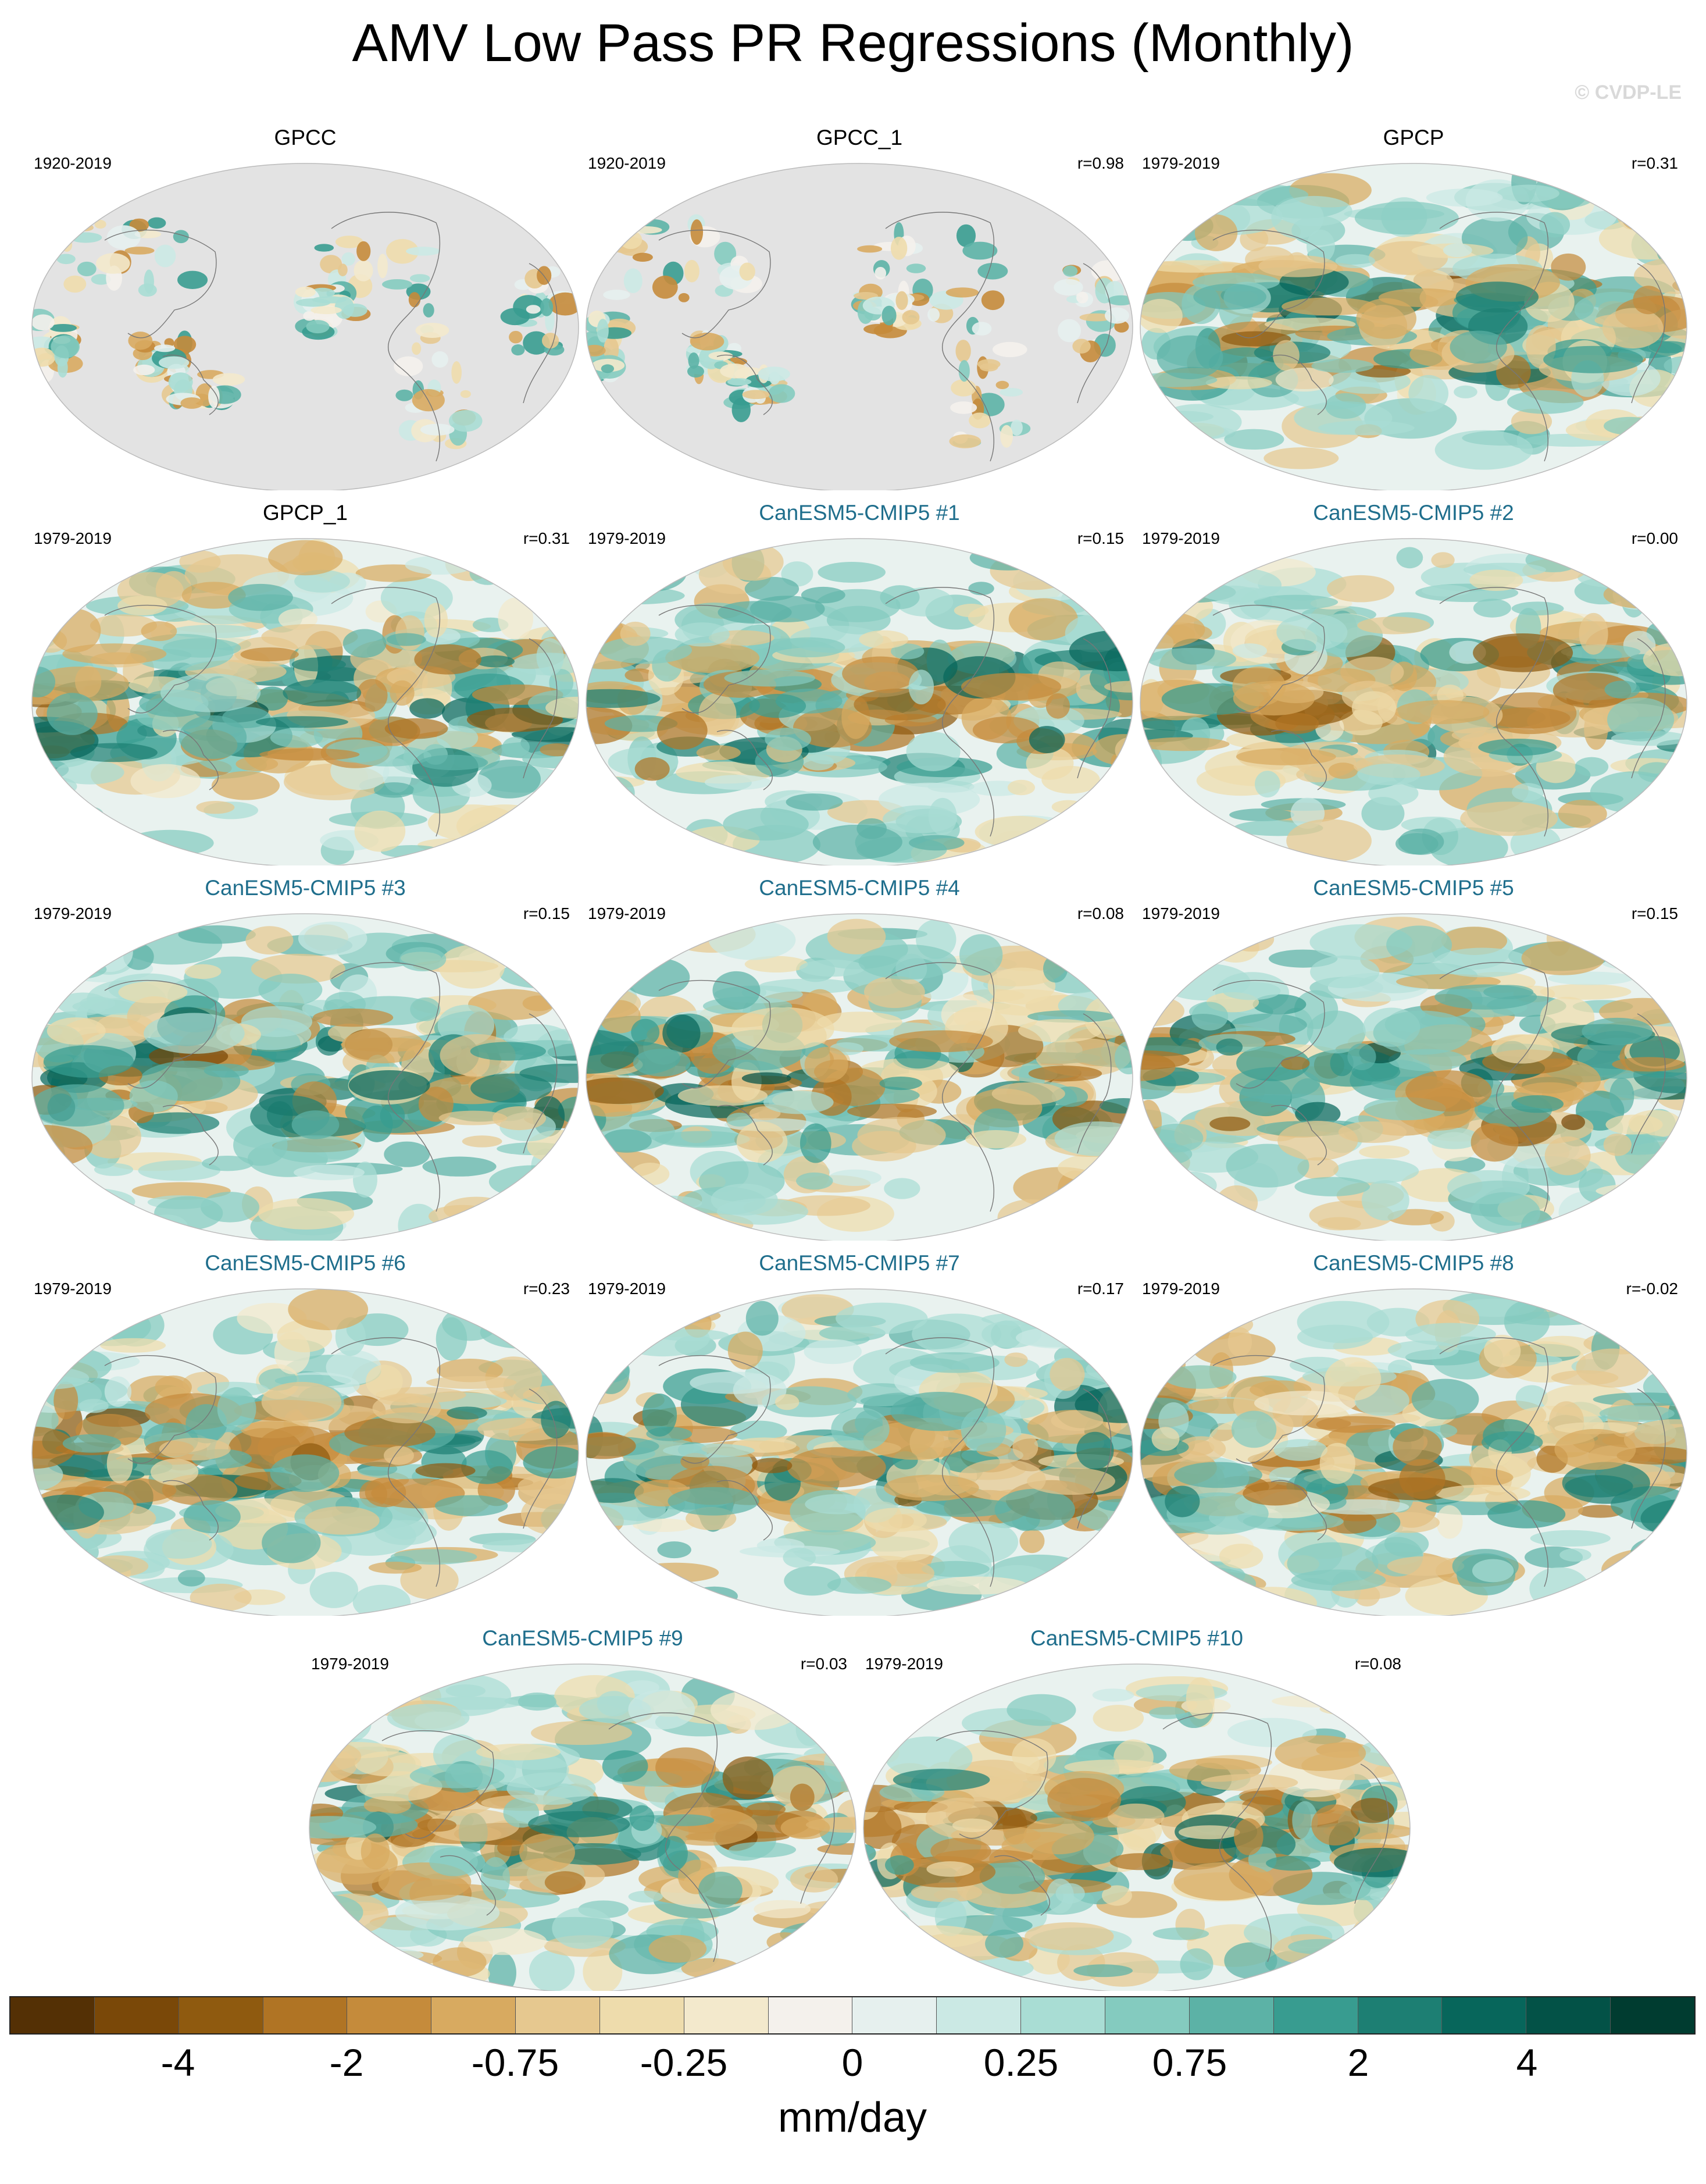  I want to click on colorbar-tick-label: -0.75, so click(515, 2063).